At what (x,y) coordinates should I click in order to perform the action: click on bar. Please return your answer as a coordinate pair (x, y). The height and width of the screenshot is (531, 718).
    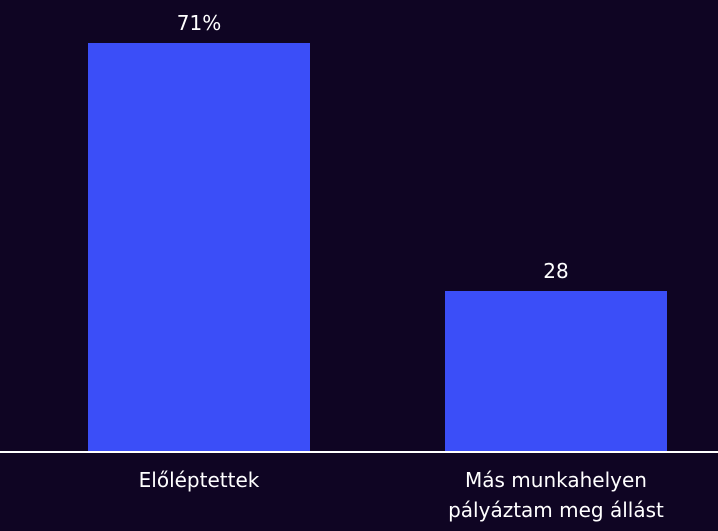
    Looking at the image, I should click on (556, 371).